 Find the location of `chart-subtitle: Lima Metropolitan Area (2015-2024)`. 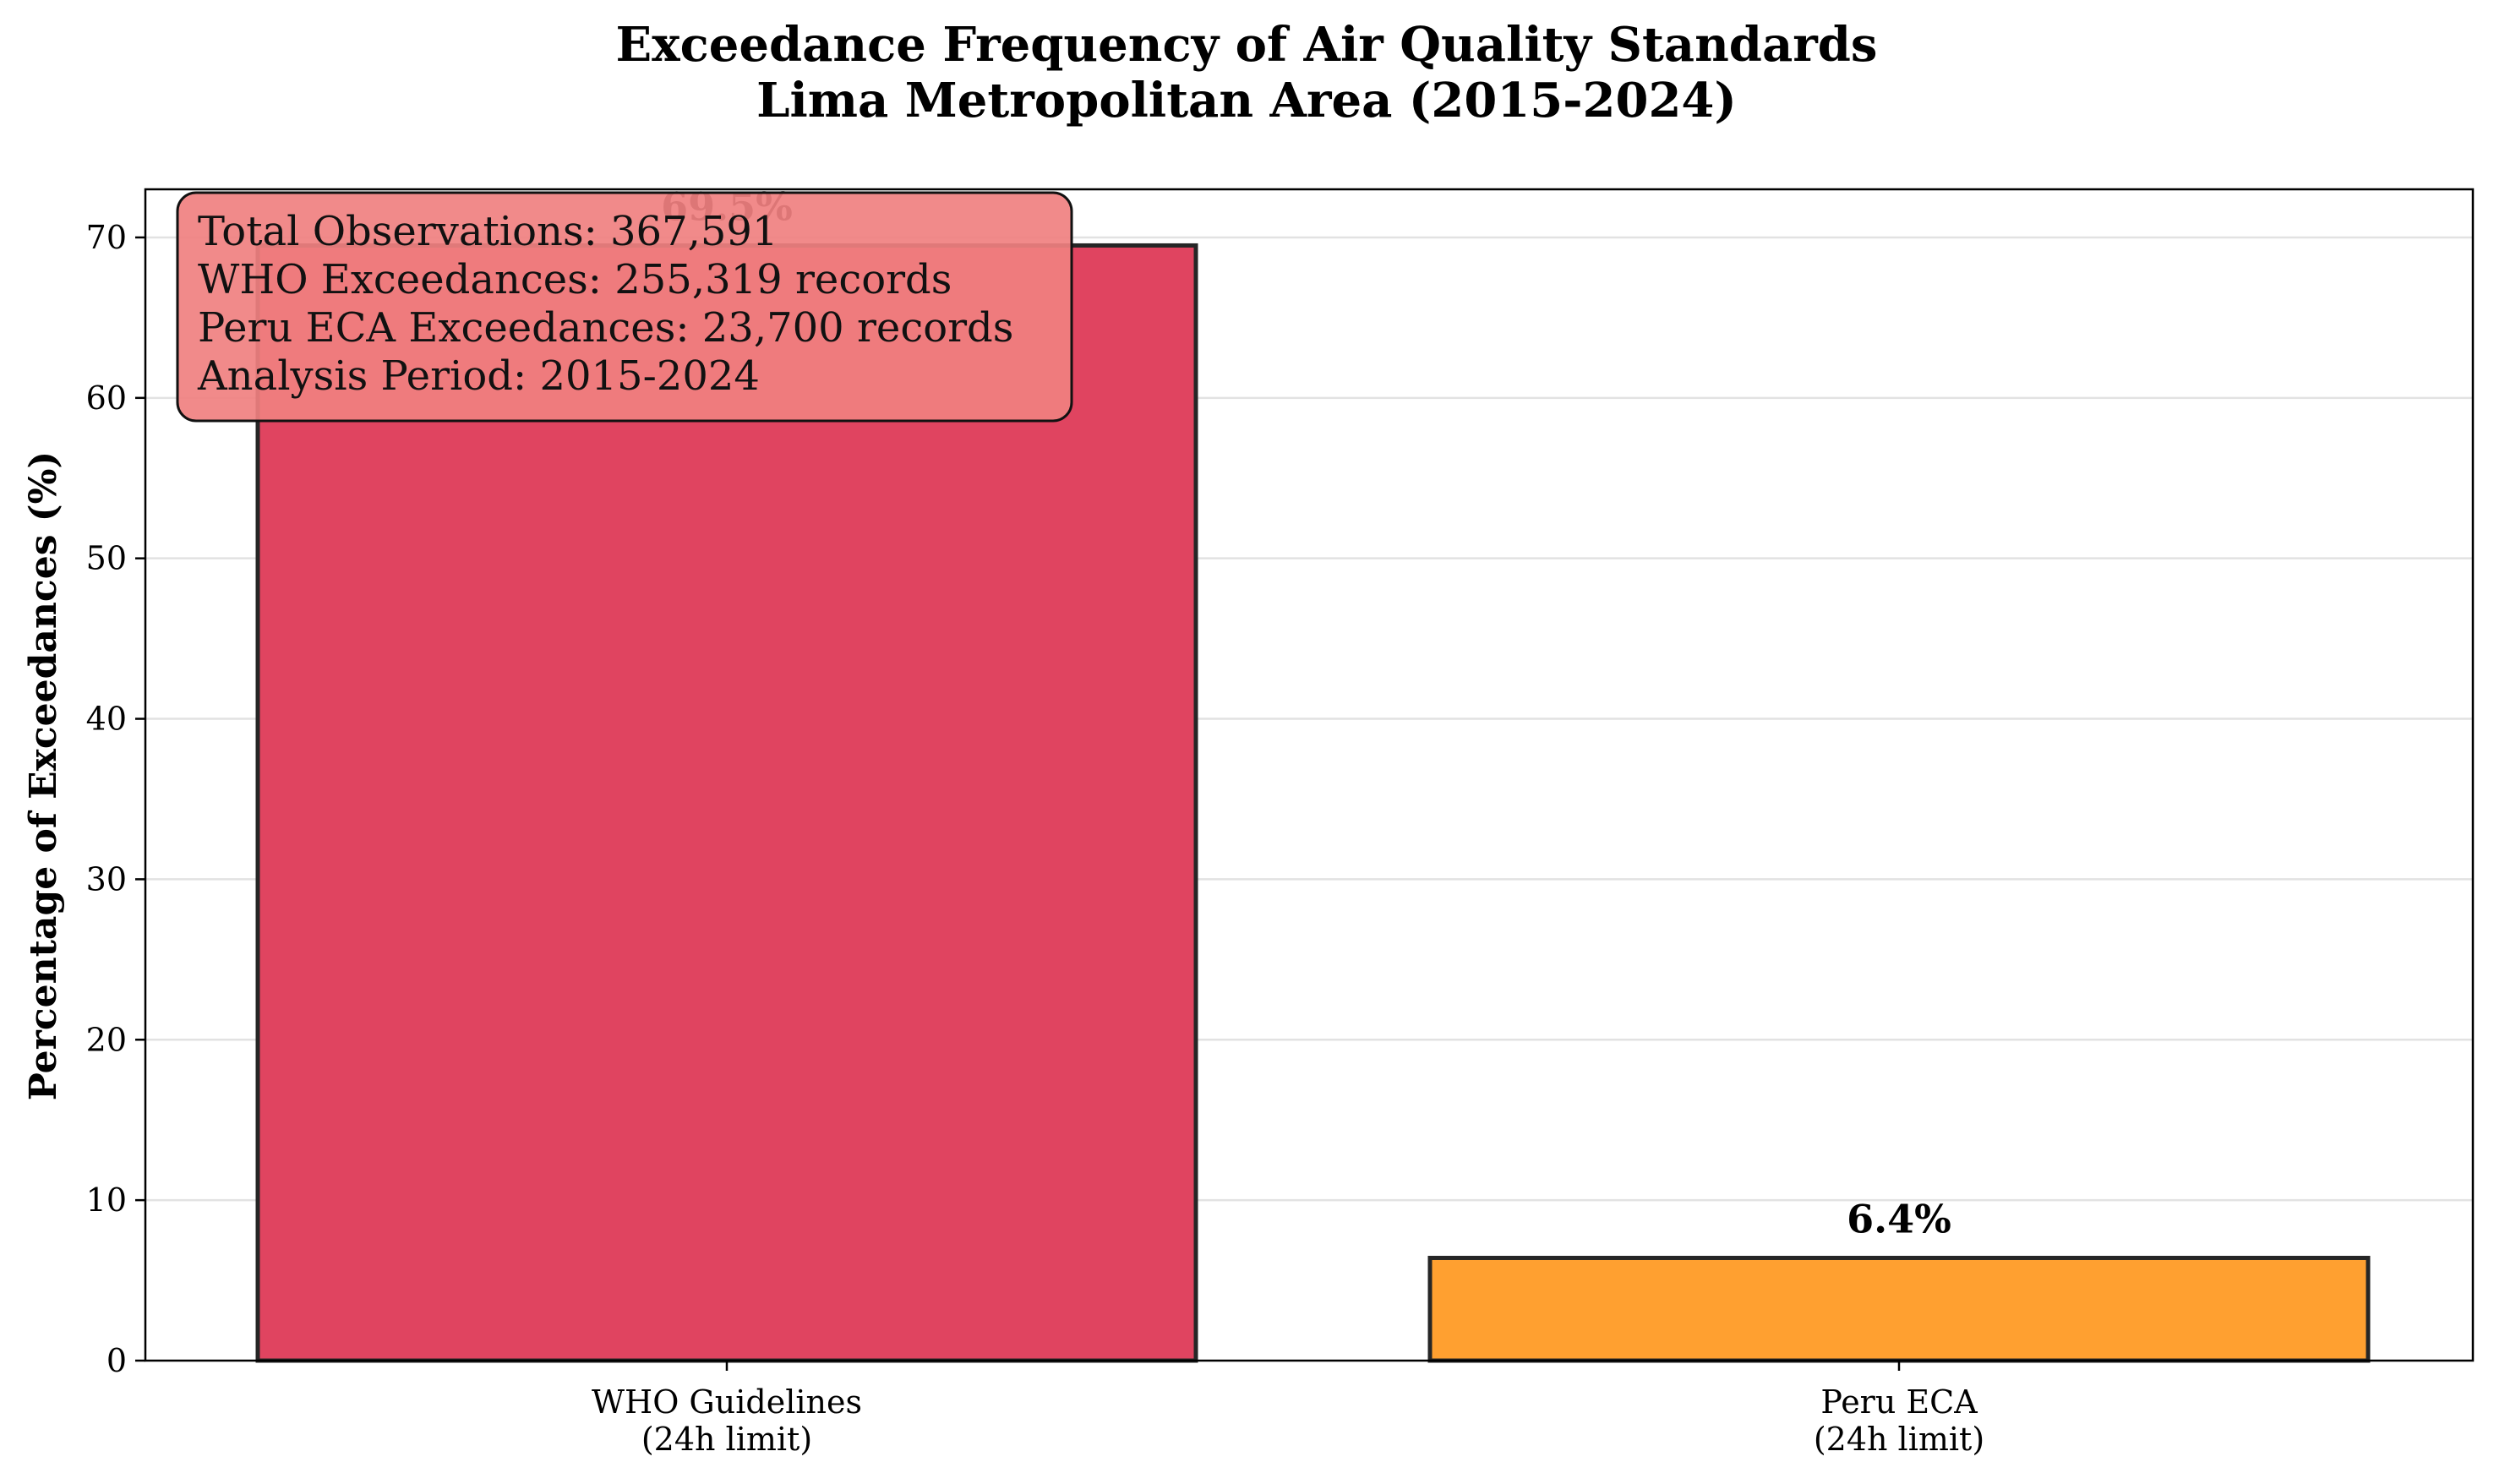

chart-subtitle: Lima Metropolitan Area (2015-2024) is located at coordinates (1246, 101).